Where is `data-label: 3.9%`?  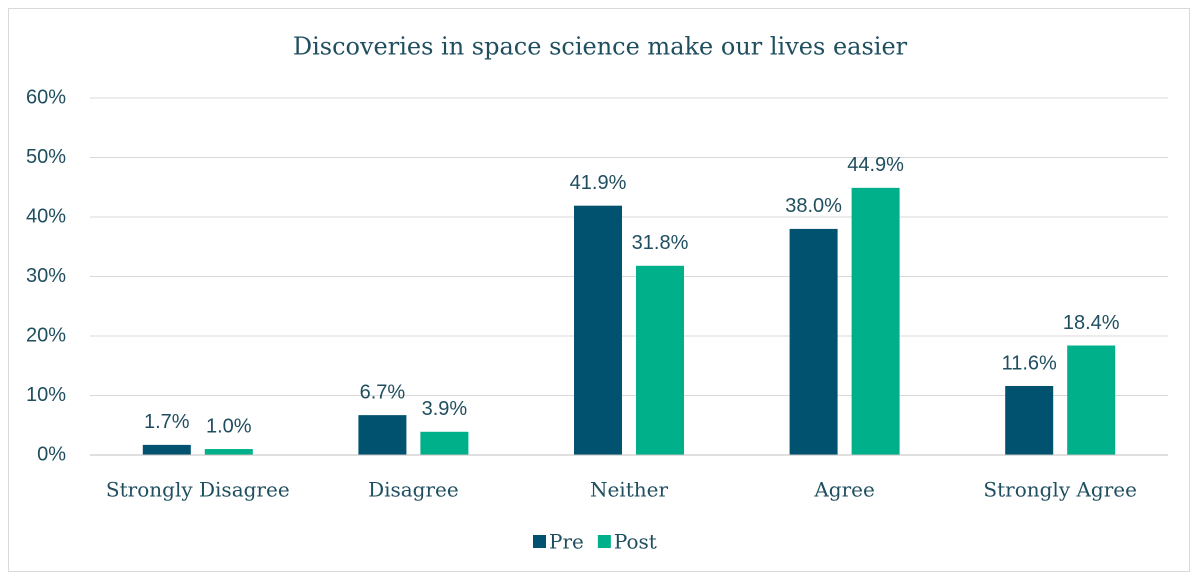
data-label: 3.9% is located at coordinates (445, 409).